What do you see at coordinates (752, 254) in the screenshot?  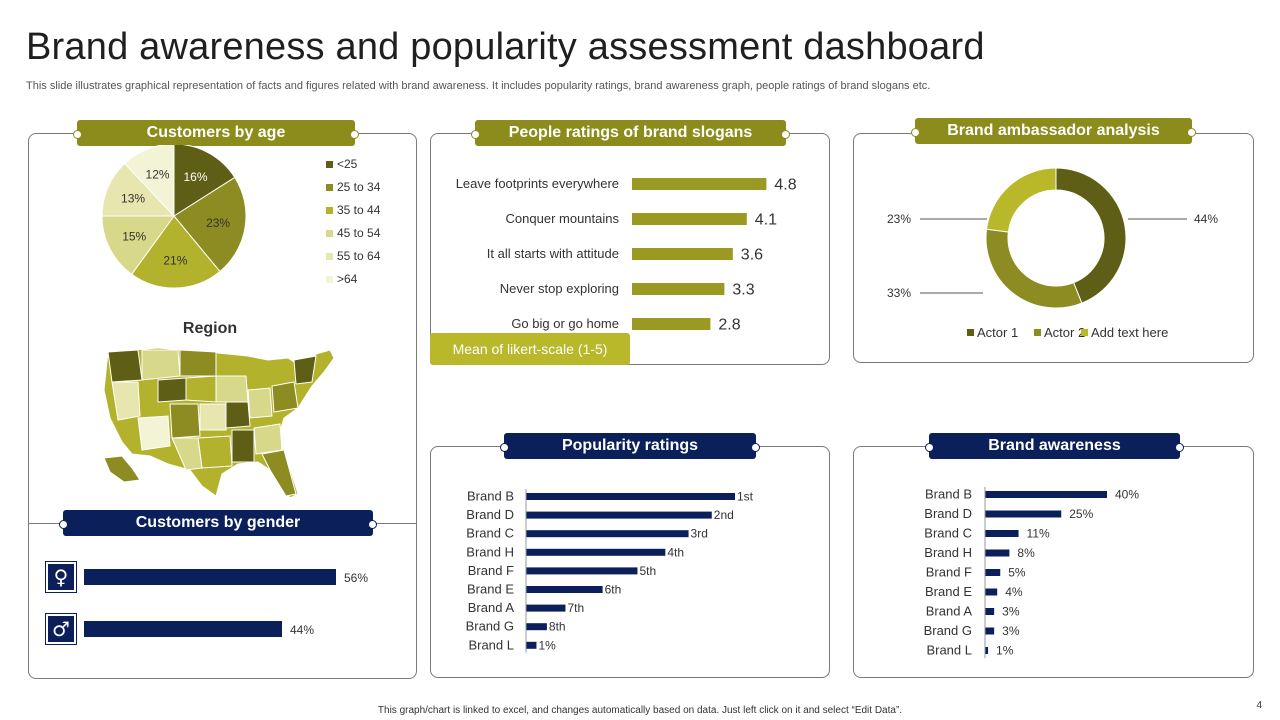 I see `bar-value-label: 3.6` at bounding box center [752, 254].